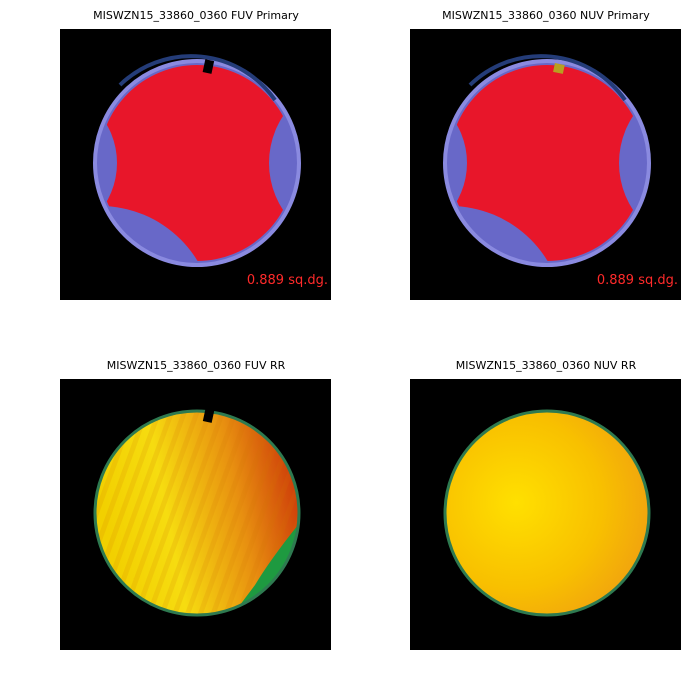 The image size is (700, 700). Describe the element at coordinates (196, 15) in the screenshot. I see `panel-title: MISWZN15_33860_0360 FUV Primary` at that location.